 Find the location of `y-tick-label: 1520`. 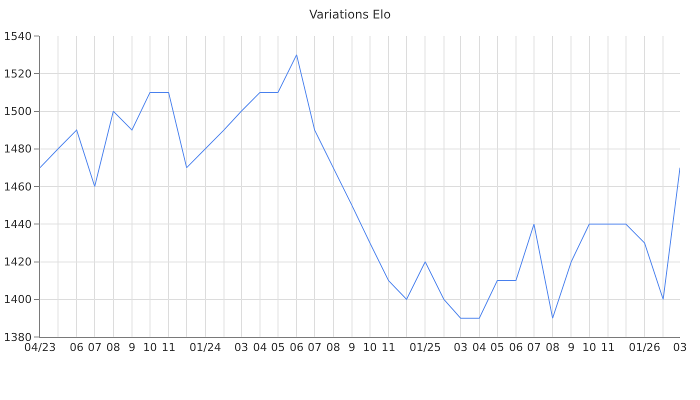

y-tick-label: 1520 is located at coordinates (18, 73).